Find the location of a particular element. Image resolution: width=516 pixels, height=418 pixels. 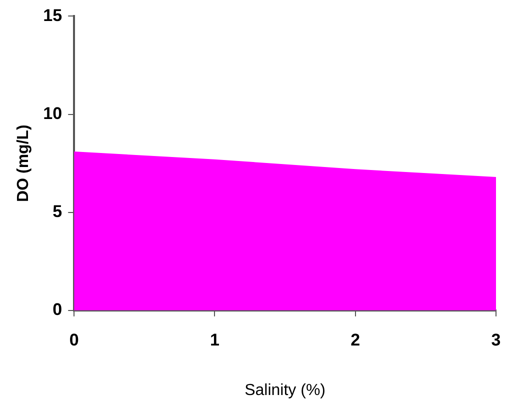

x-axis-title: Salinity (%) is located at coordinates (285, 390).